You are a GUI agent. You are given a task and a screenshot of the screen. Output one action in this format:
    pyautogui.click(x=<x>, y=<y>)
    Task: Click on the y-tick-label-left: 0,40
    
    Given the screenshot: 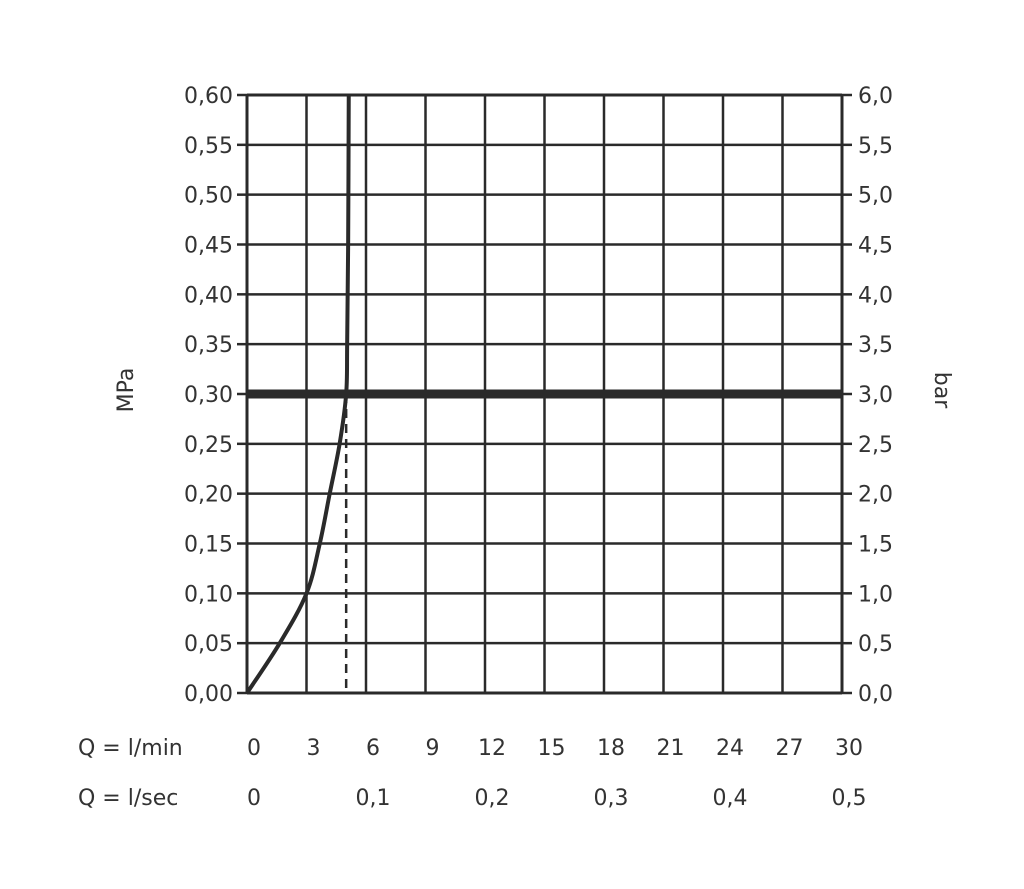 What is the action you would take?
    pyautogui.click(x=208, y=295)
    